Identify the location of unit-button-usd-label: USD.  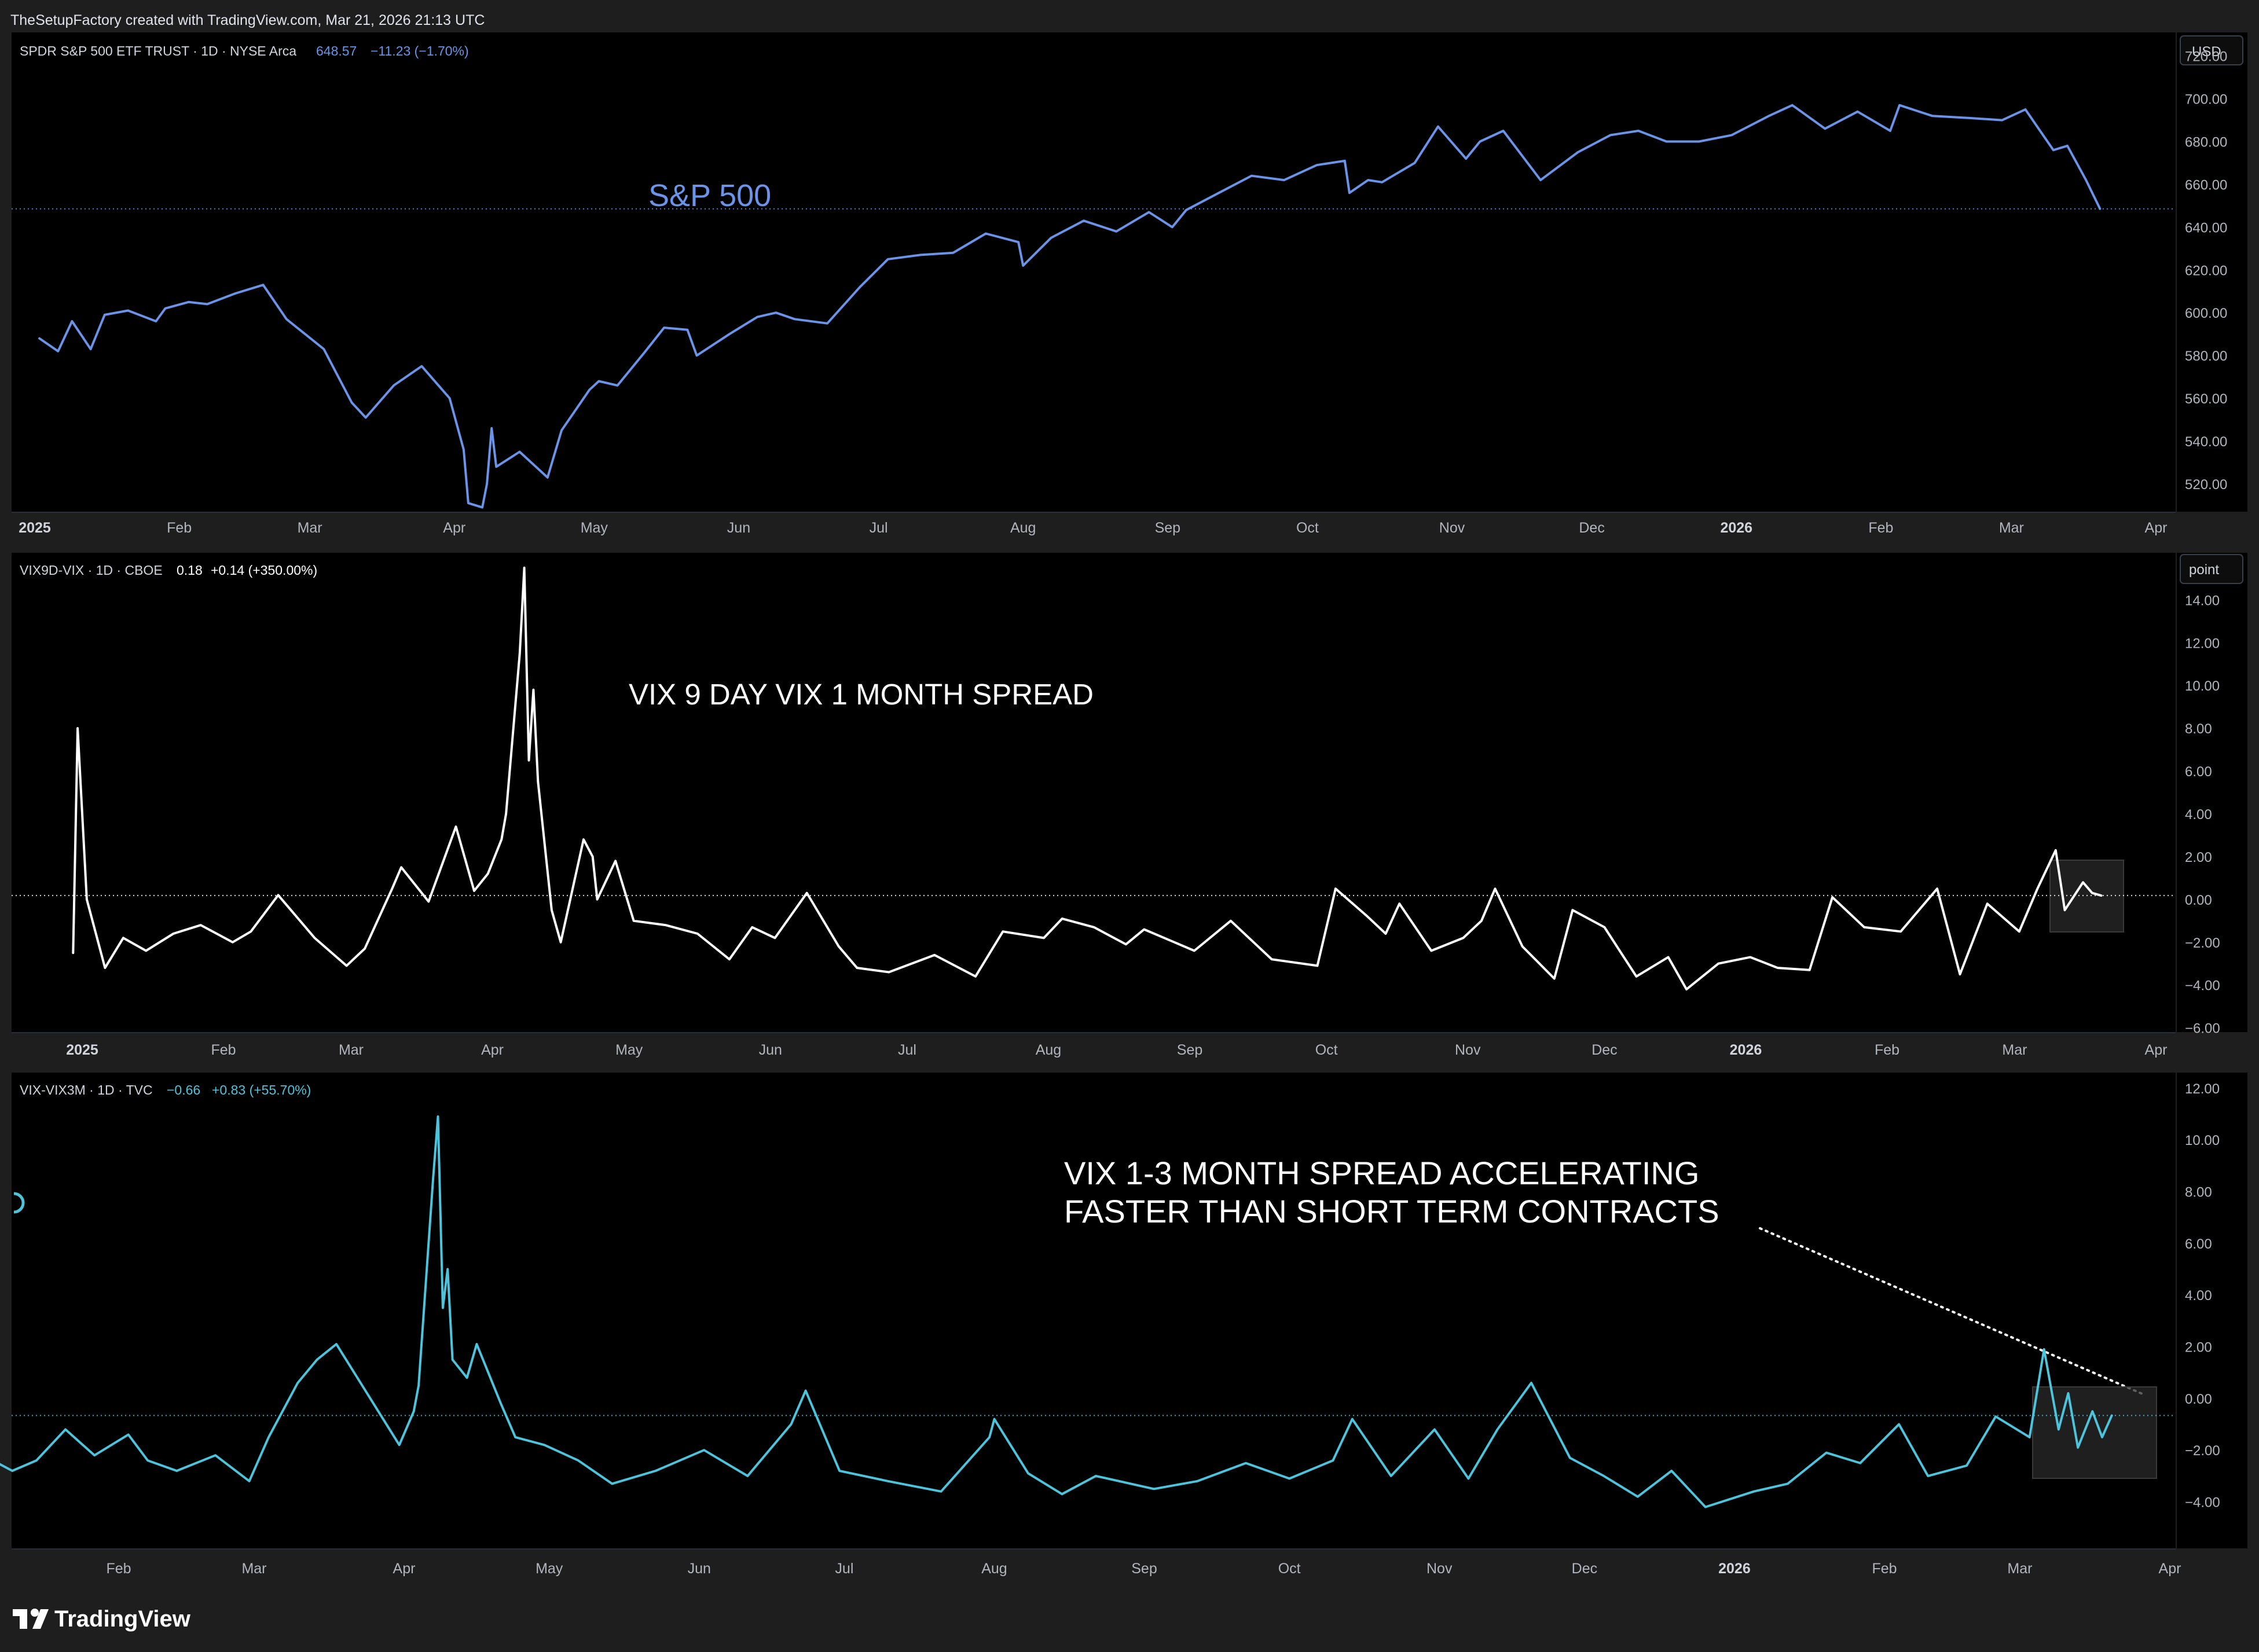
(2206, 52).